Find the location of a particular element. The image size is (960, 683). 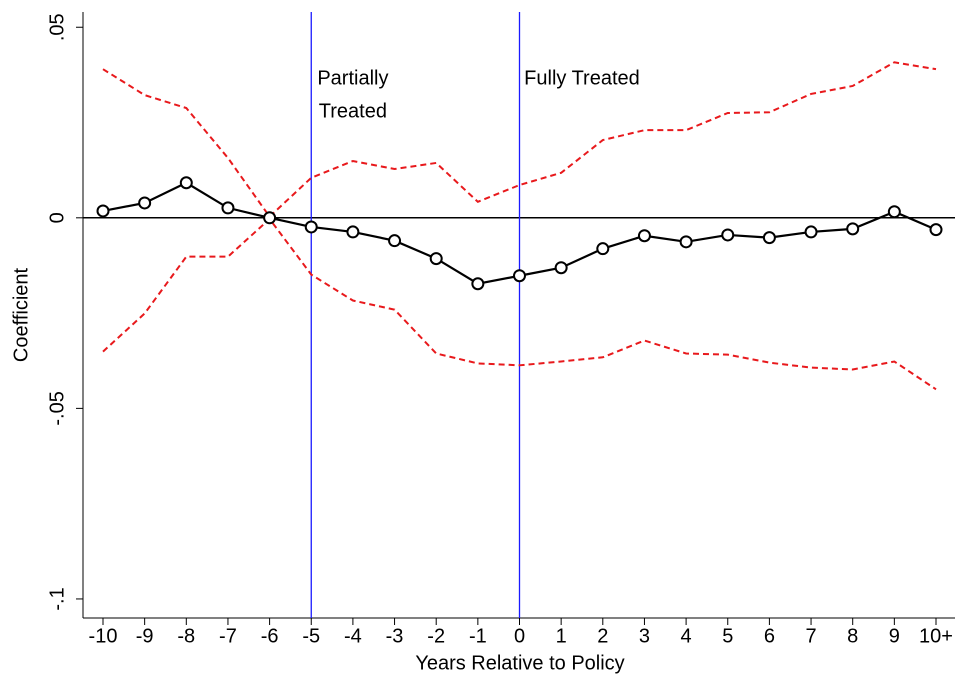

x-axis-label: Years Relative to Policy is located at coordinates (519, 663).